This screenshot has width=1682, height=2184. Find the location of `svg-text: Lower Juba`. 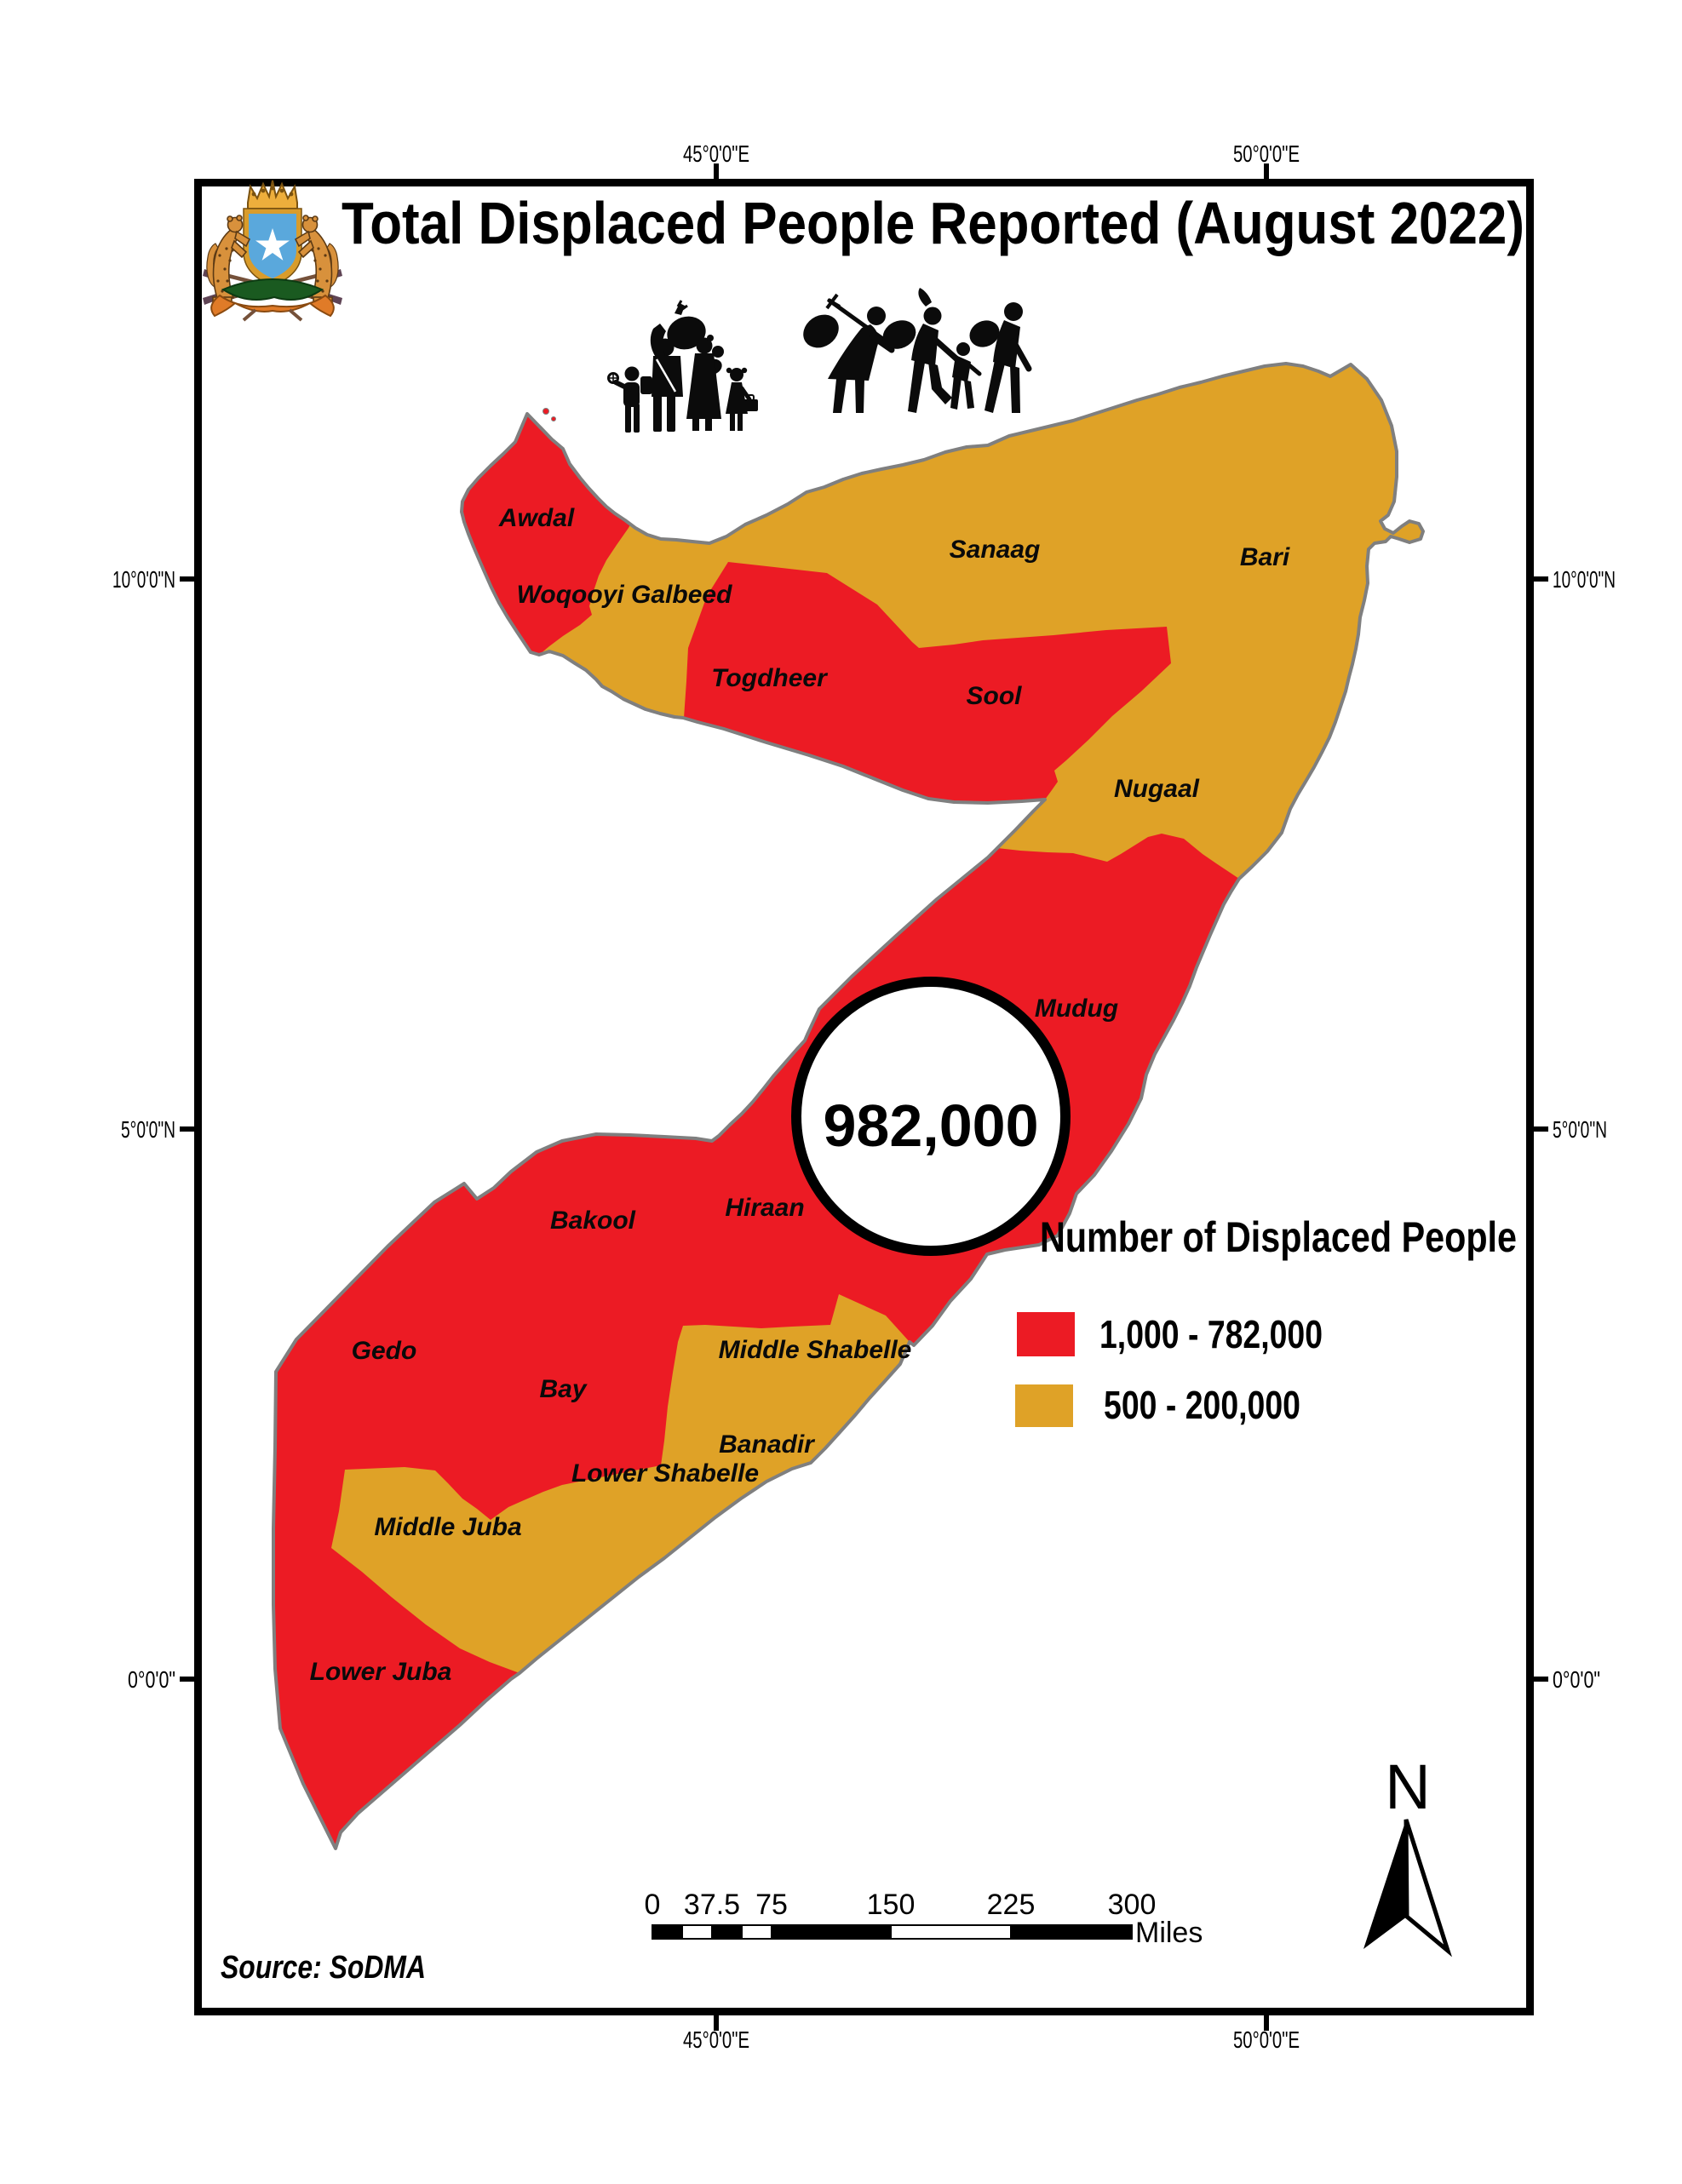

svg-text: Lower Juba is located at coordinates (381, 1672).